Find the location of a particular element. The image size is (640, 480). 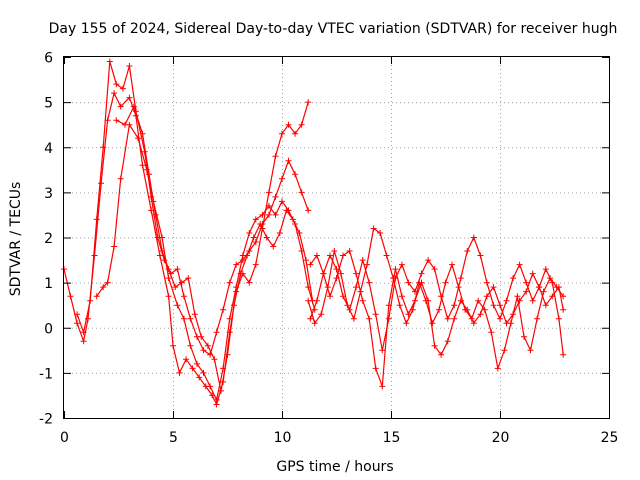

y-tick-label: 5 is located at coordinates (48, 104).